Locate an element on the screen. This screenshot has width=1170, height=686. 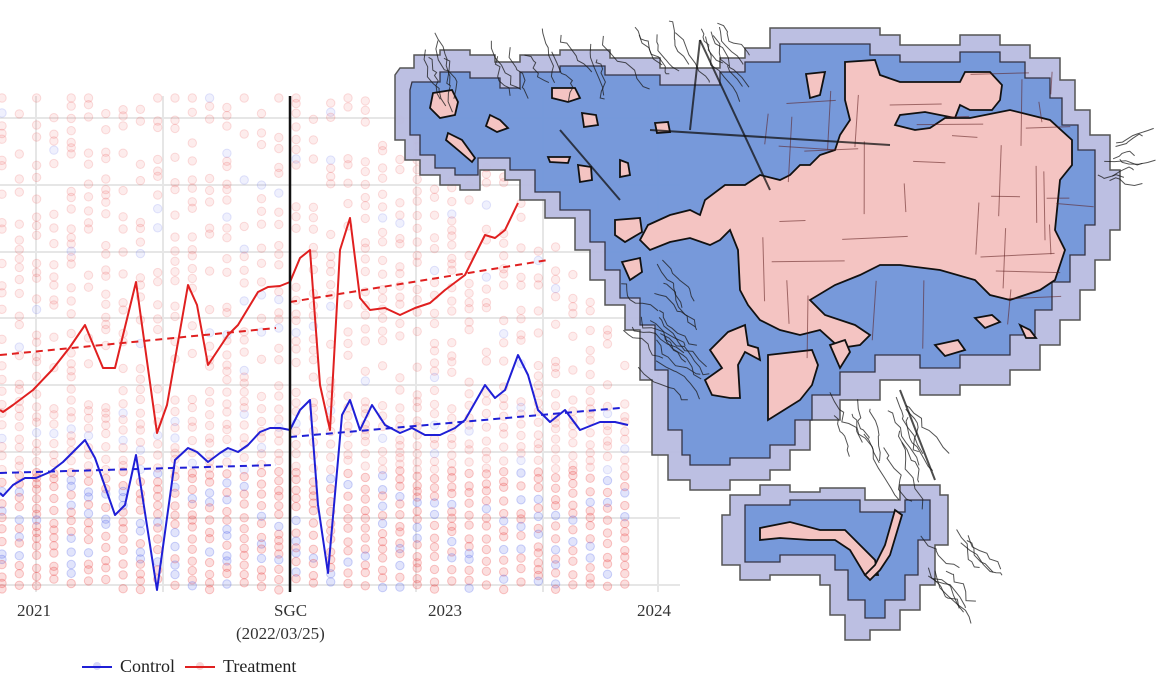
x-tick-sgc: SGC is located at coordinates (291, 610).